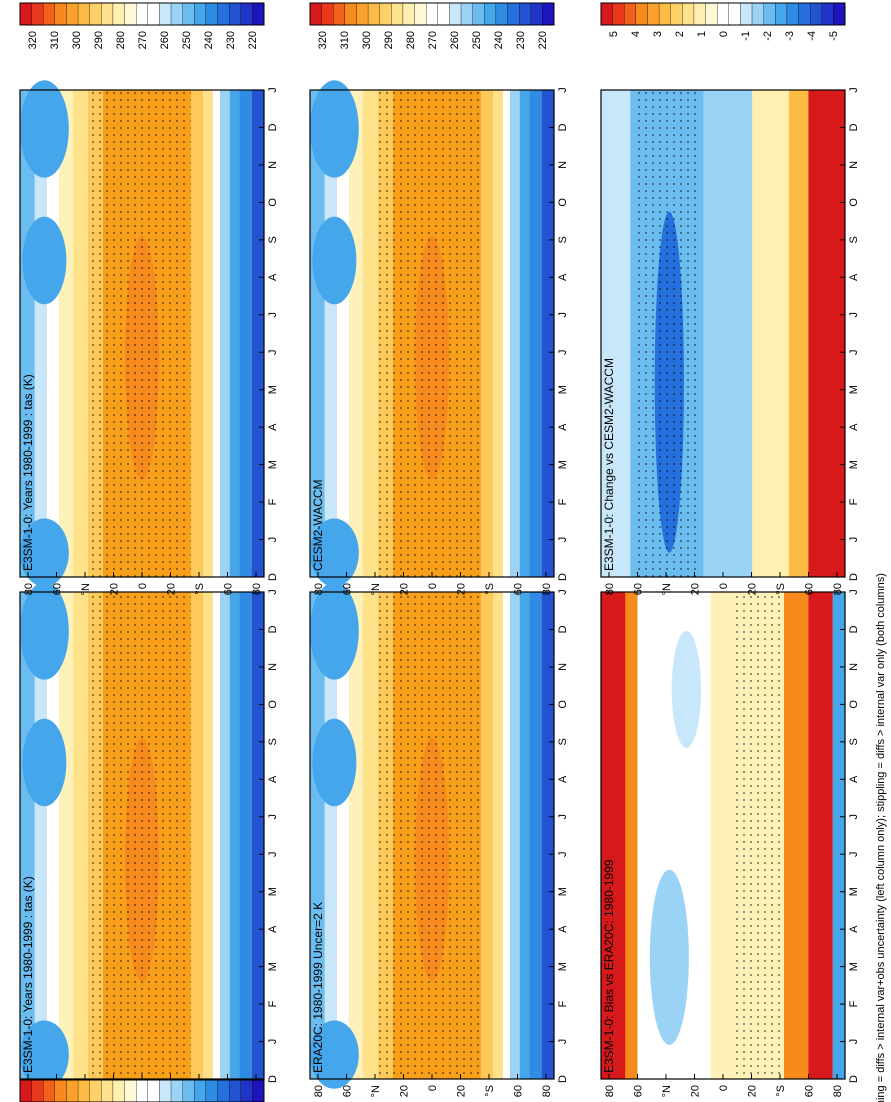  What do you see at coordinates (477, 40) in the screenshot?
I see `colorbar-label: 250` at bounding box center [477, 40].